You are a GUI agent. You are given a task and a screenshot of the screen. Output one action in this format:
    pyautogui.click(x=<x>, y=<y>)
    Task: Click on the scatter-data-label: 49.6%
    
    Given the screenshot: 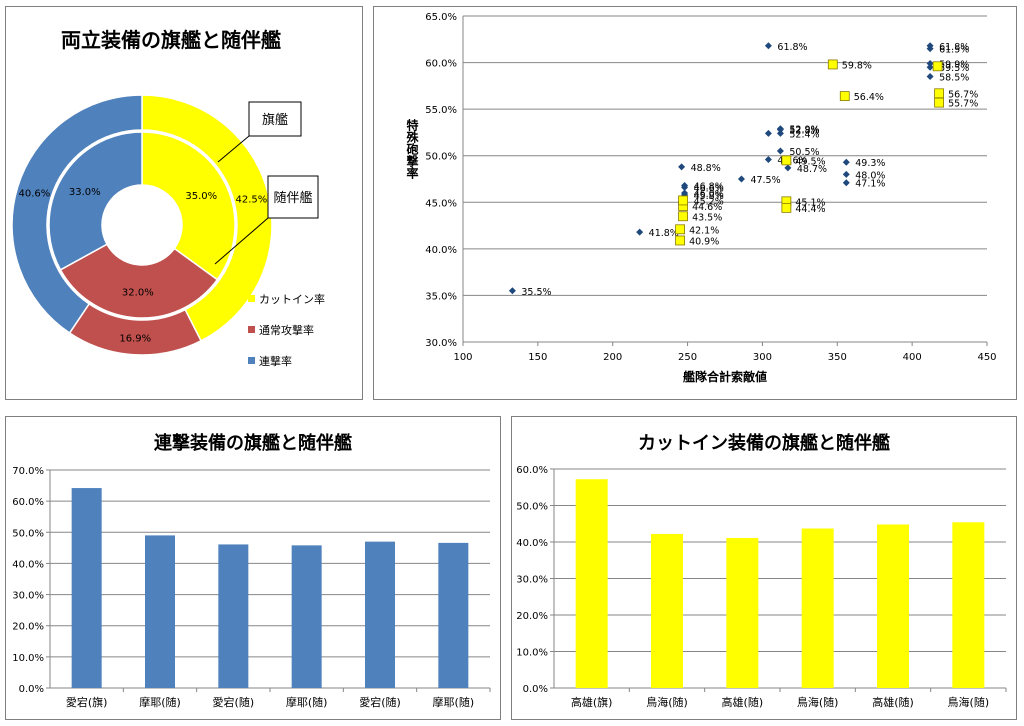 What is the action you would take?
    pyautogui.click(x=792, y=160)
    